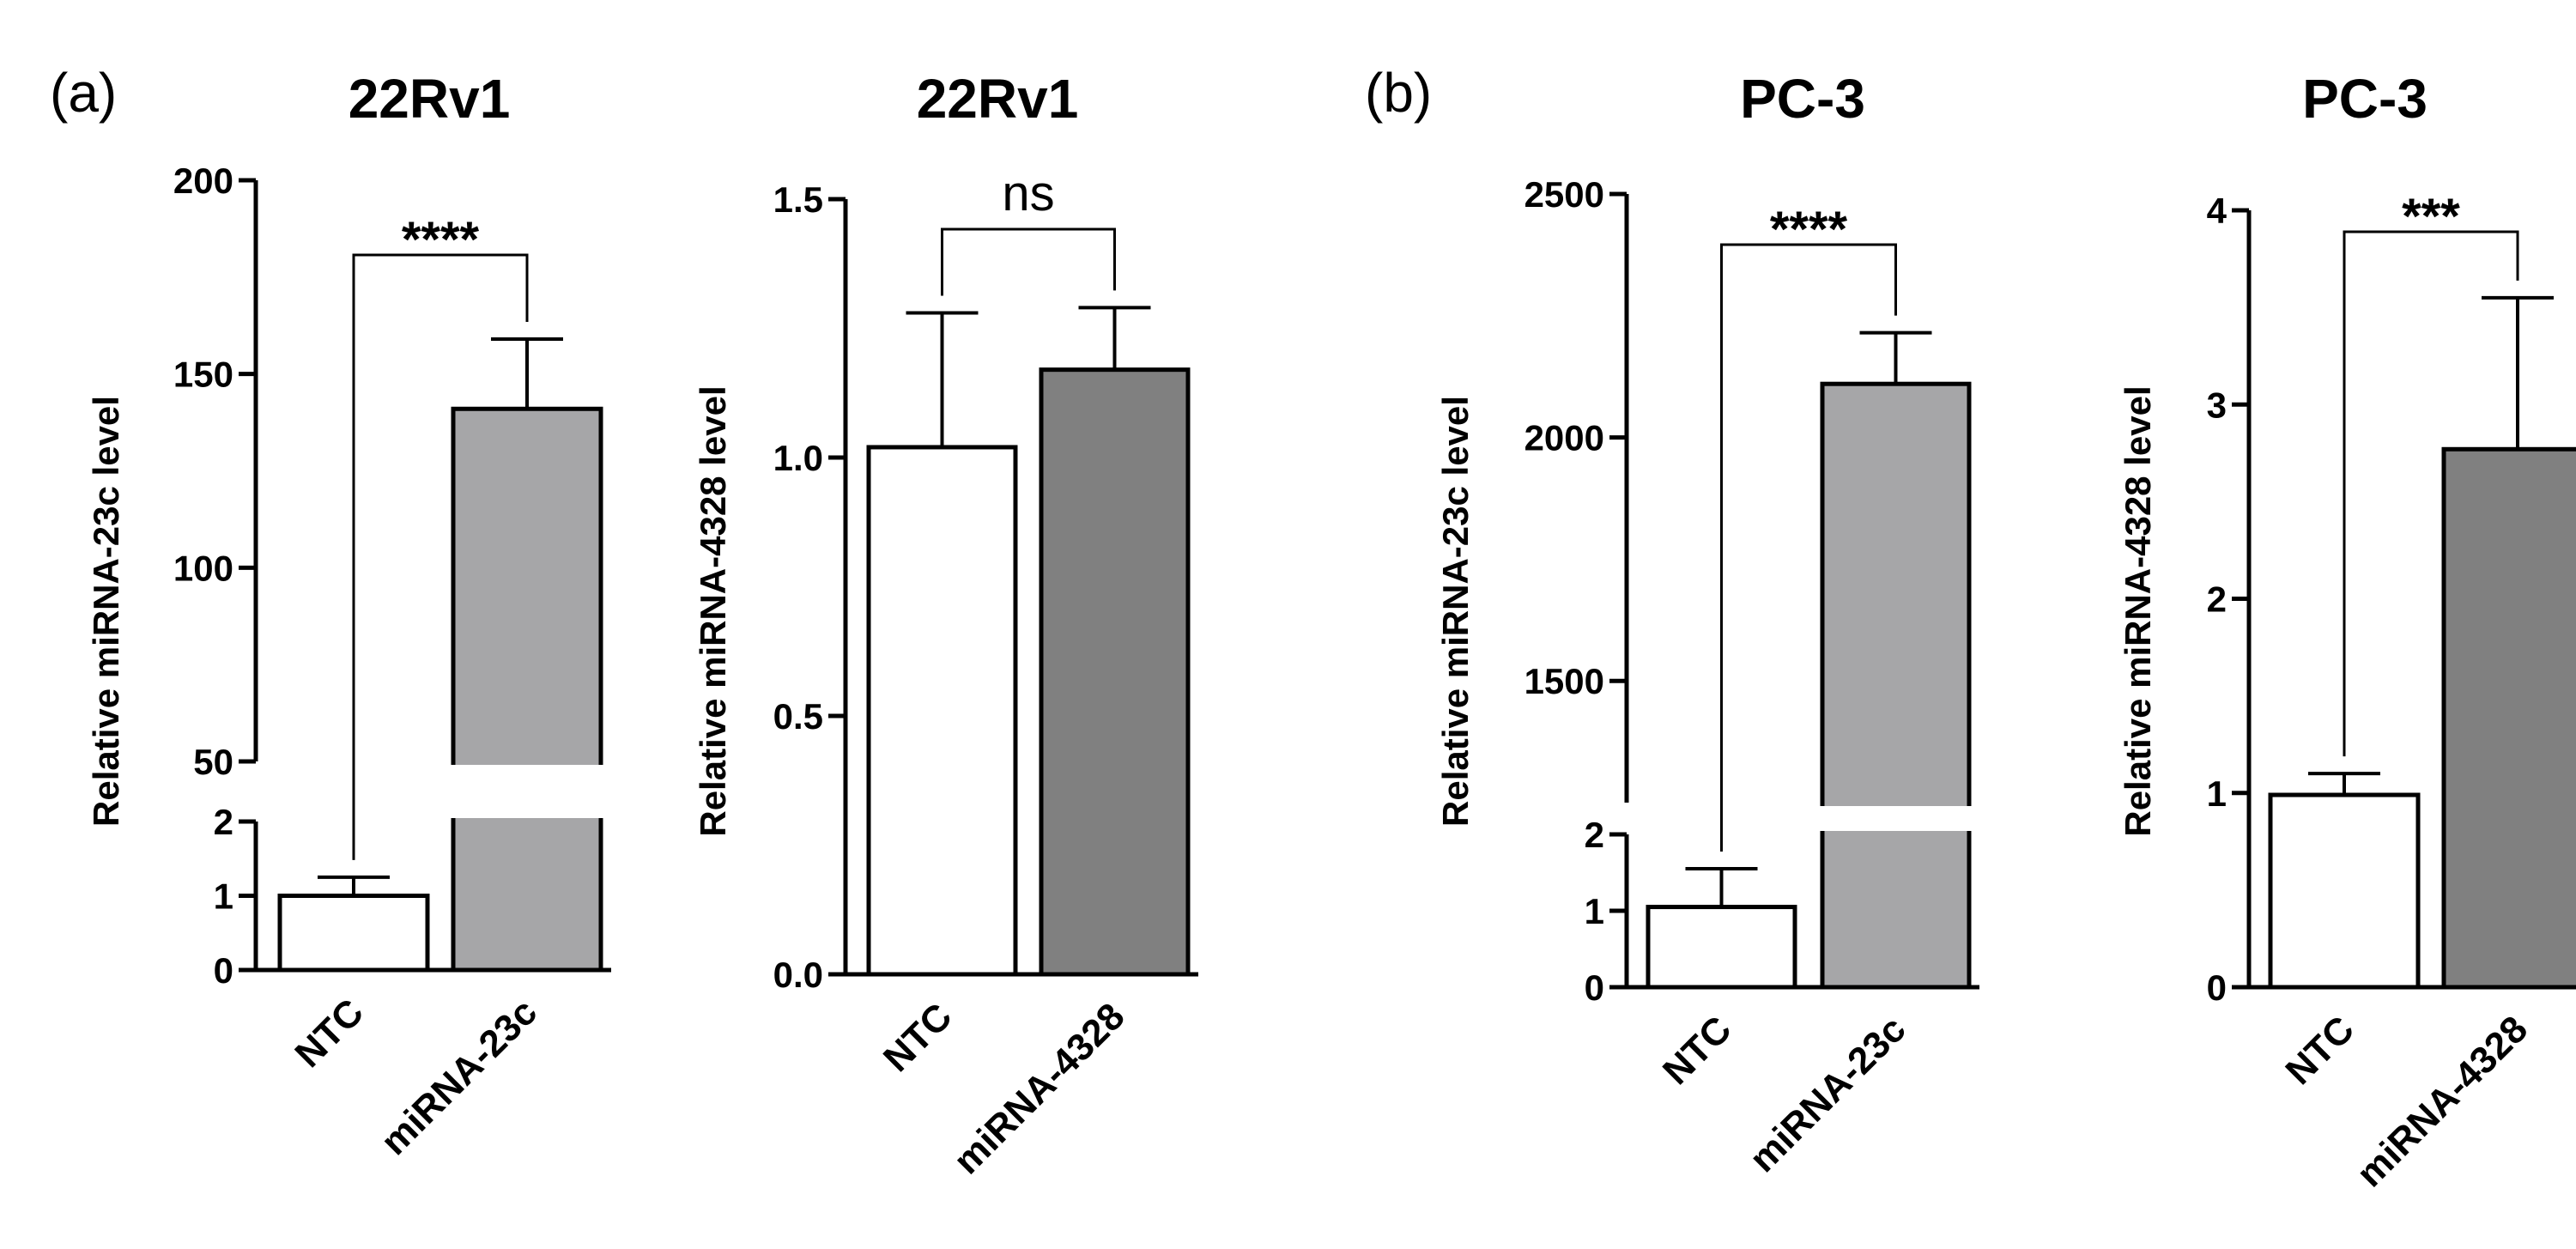 The height and width of the screenshot is (1249, 2576). What do you see at coordinates (1564, 194) in the screenshot?
I see `y-tick-label: 2500` at bounding box center [1564, 194].